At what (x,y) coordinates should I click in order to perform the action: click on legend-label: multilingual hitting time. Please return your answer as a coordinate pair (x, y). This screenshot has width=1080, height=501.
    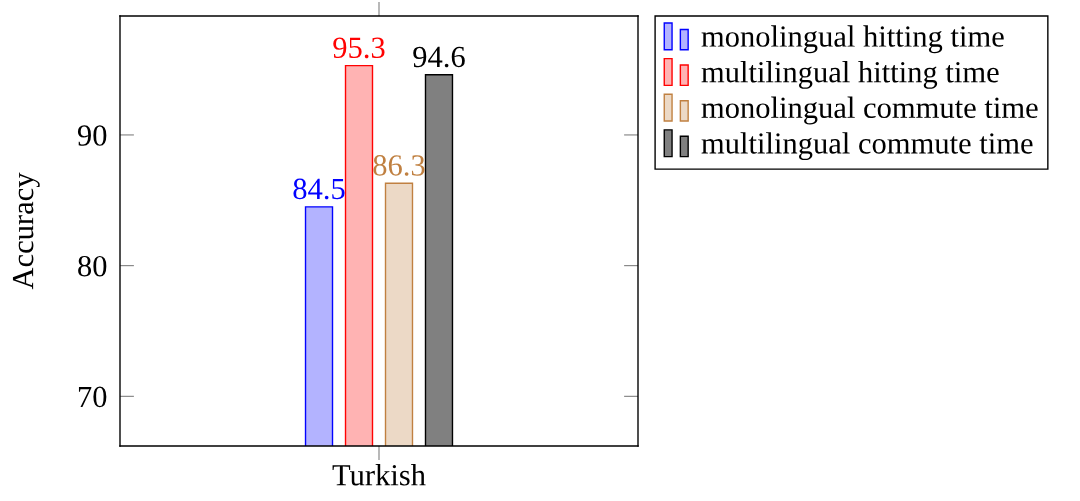
    Looking at the image, I should click on (850, 74).